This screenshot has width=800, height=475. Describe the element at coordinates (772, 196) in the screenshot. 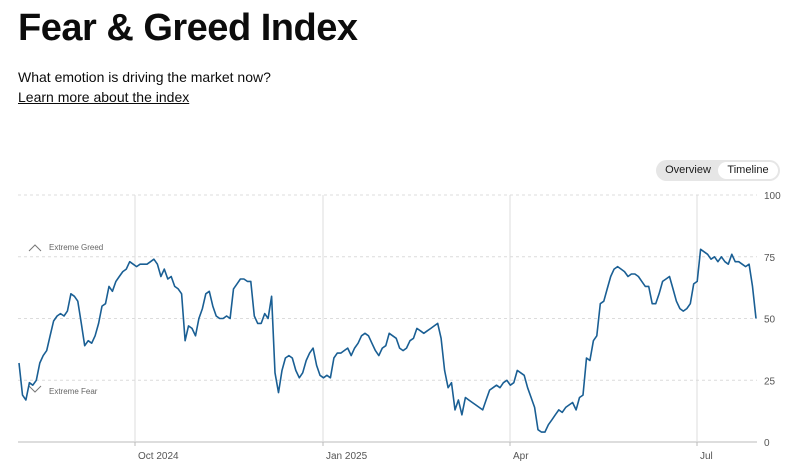

I see `y-tick-label: 100` at that location.